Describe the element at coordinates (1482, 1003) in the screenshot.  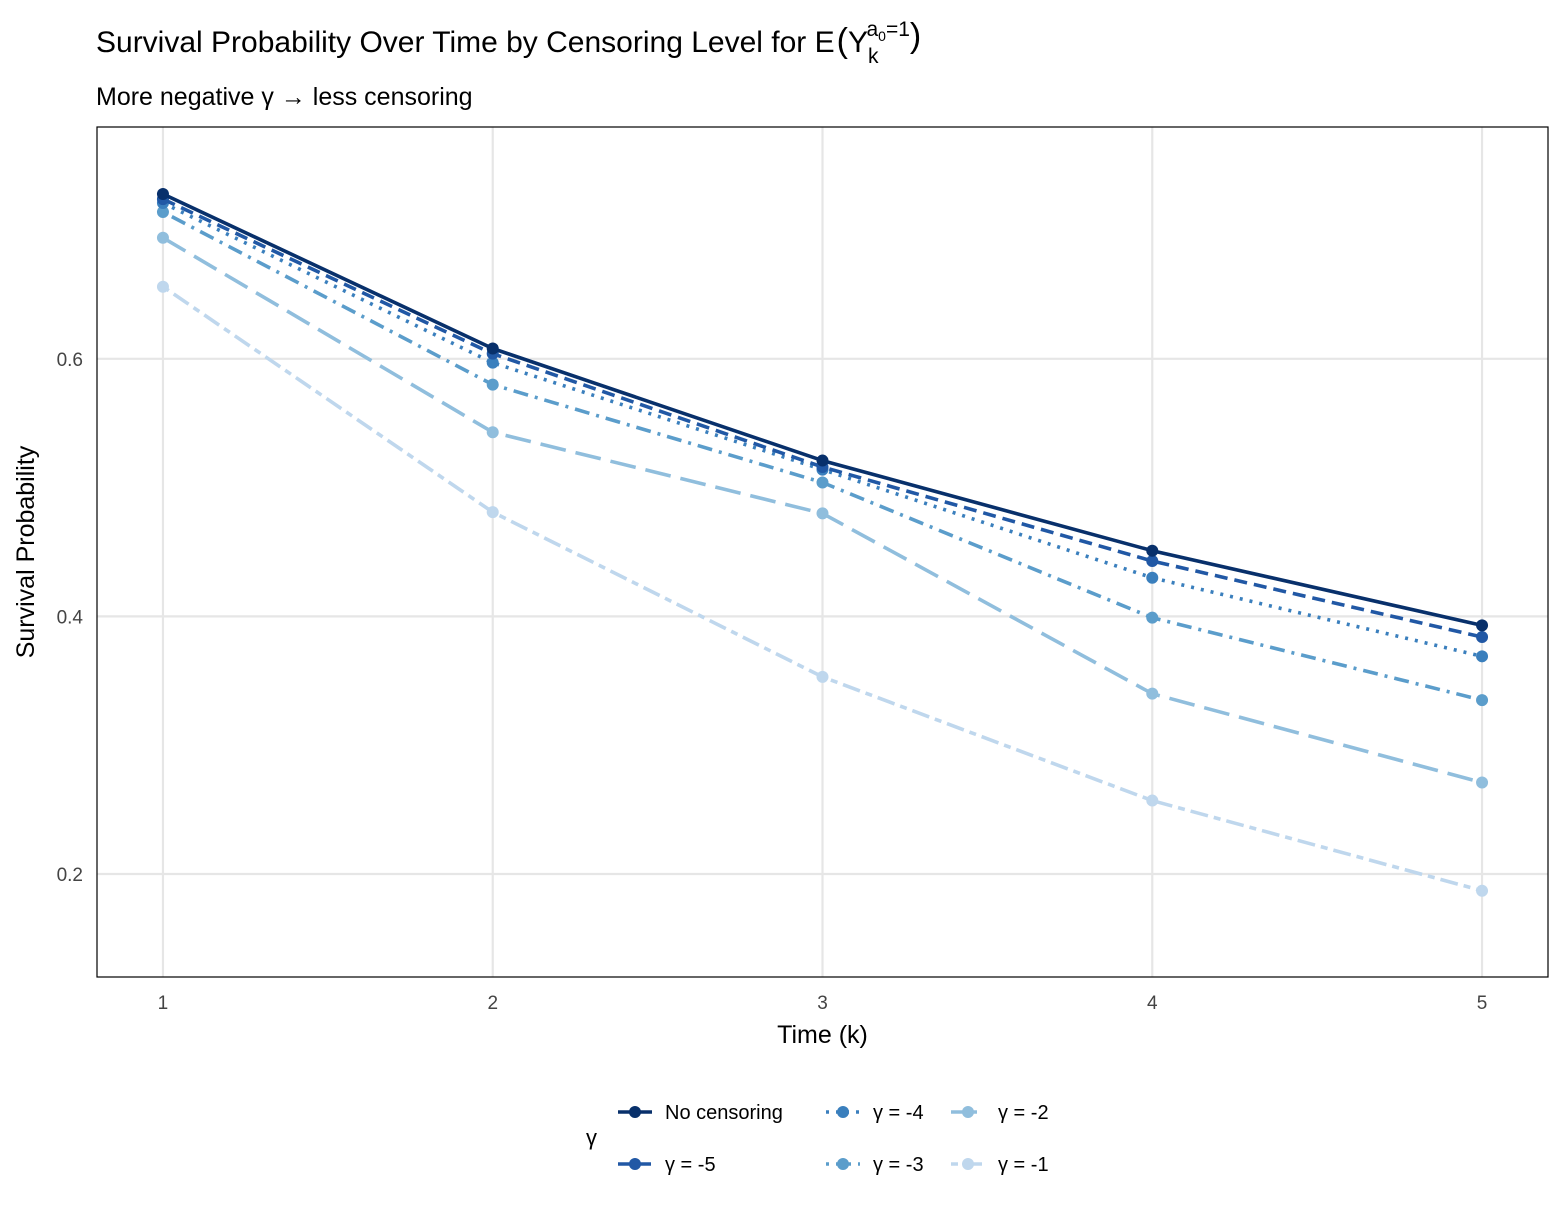
I see `x-tick-label: 5` at that location.